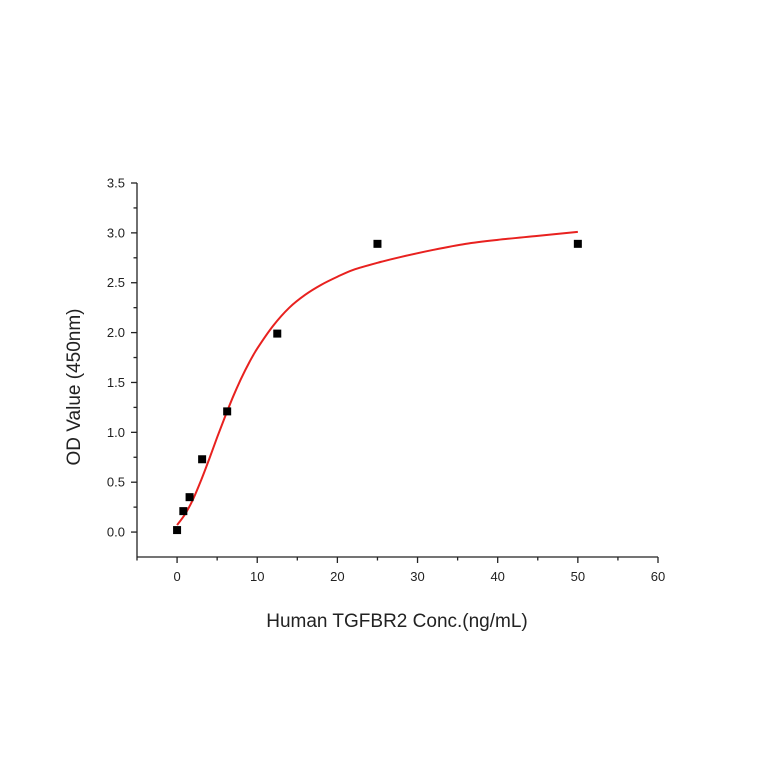 The height and width of the screenshot is (764, 764). I want to click on x-axis-title: Human TGFBR2 Conc.(ng/mL), so click(397, 621).